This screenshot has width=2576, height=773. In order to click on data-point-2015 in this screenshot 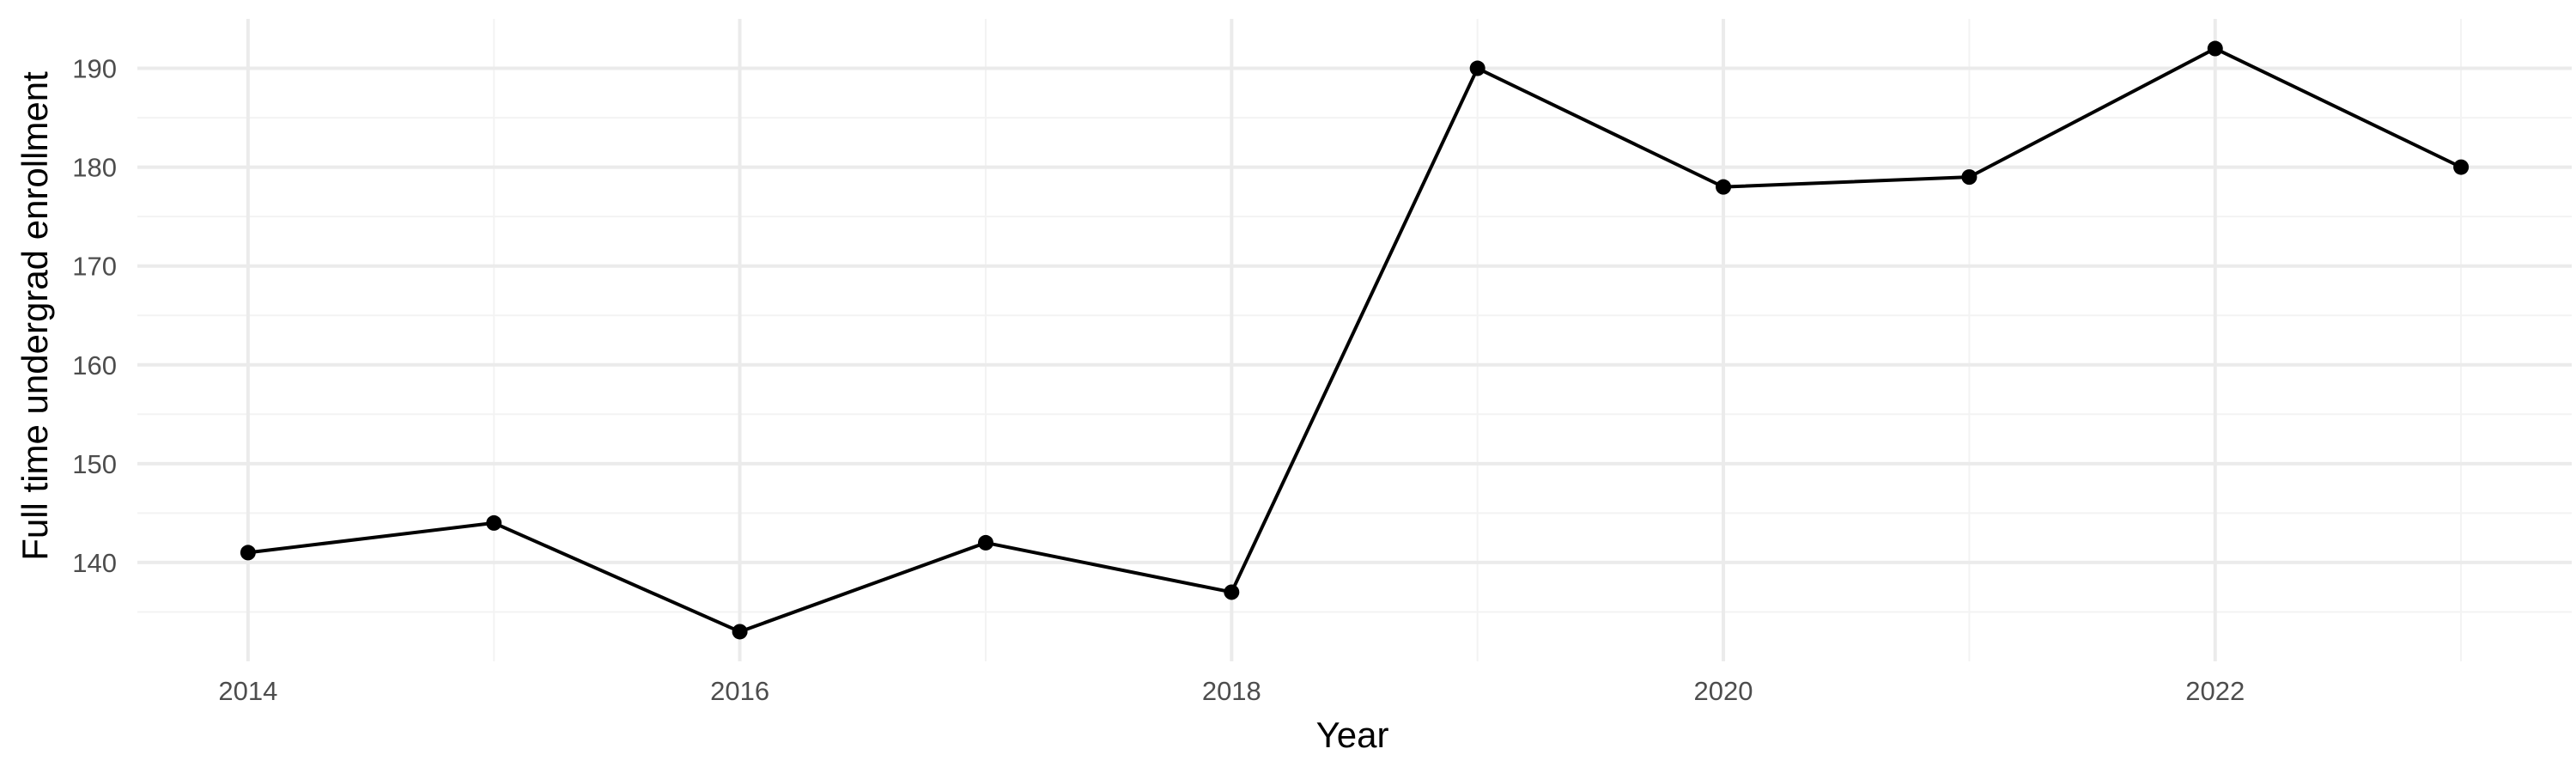, I will do `click(494, 522)`.